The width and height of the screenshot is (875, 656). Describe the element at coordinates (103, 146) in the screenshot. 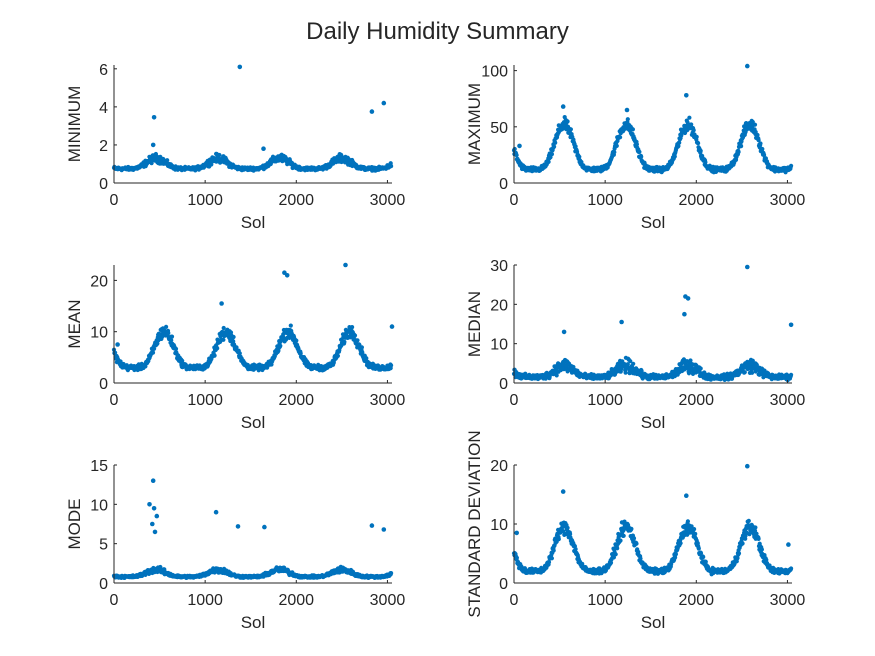

I see `y-tick-label: 2` at that location.